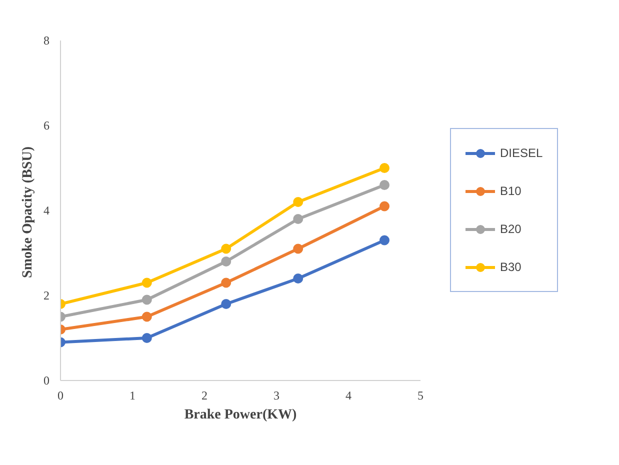 The width and height of the screenshot is (619, 465). Describe the element at coordinates (47, 381) in the screenshot. I see `y-tick-label: 0` at that location.